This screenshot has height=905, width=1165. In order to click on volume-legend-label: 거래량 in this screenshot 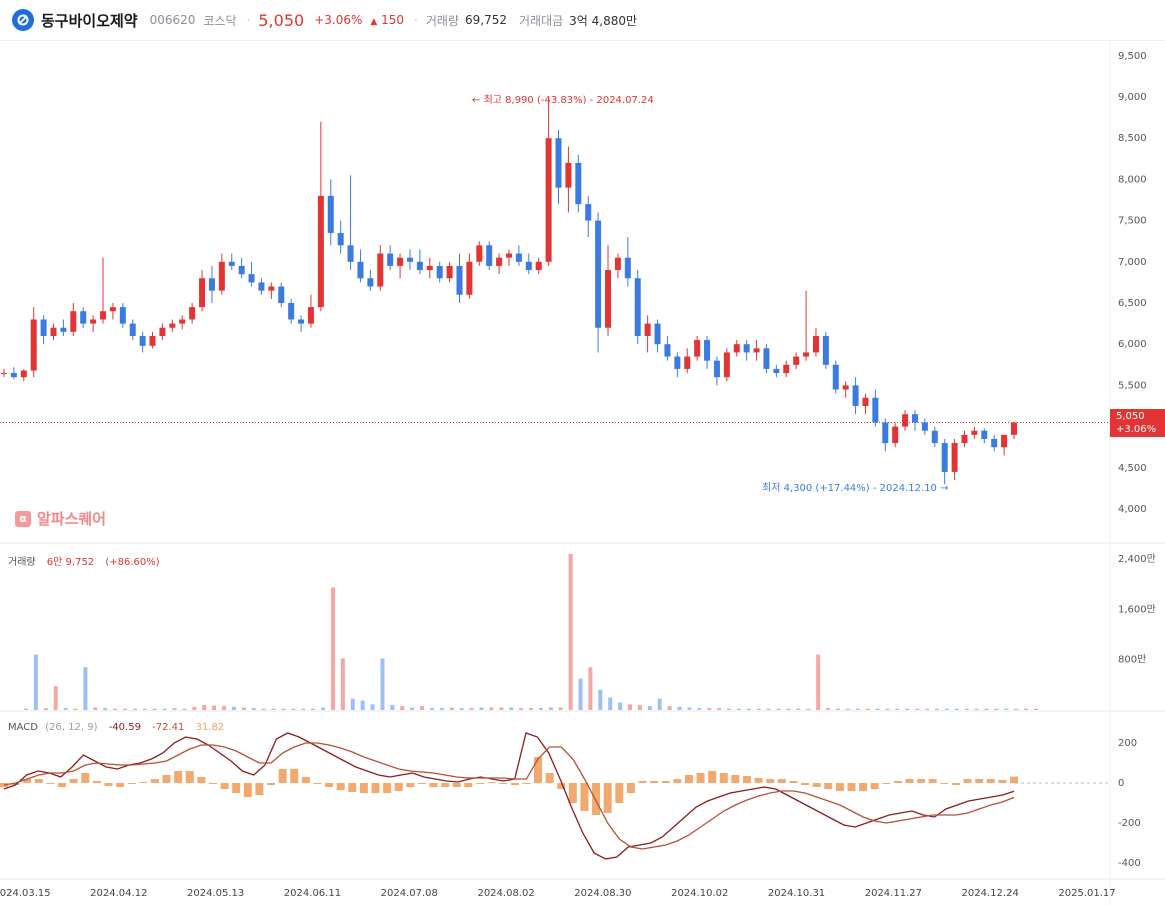, I will do `click(22, 562)`.